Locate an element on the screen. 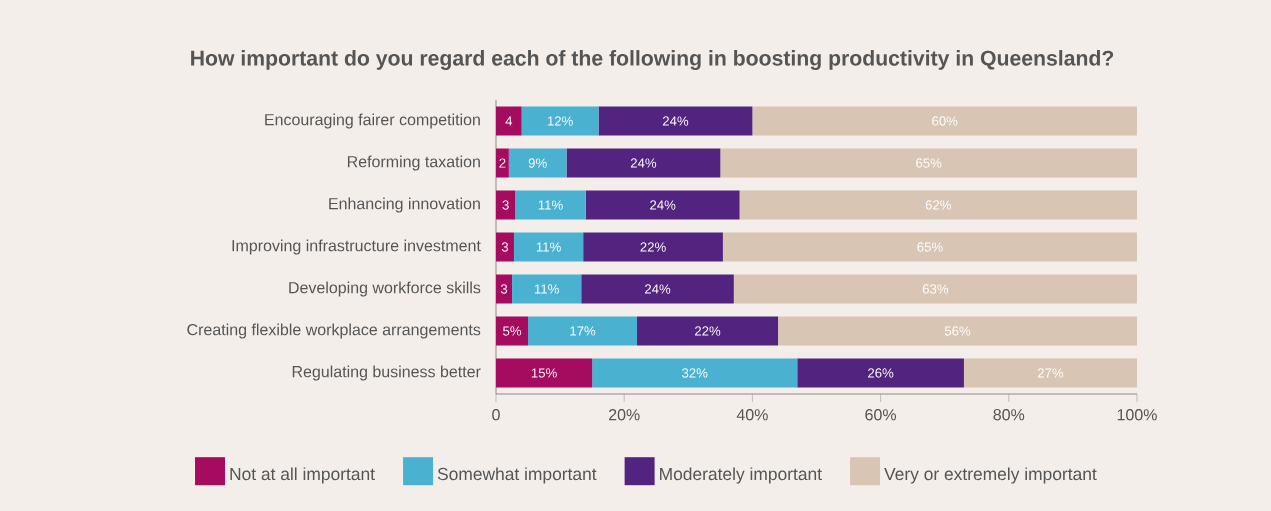  x-tick-label: 60% is located at coordinates (881, 415).